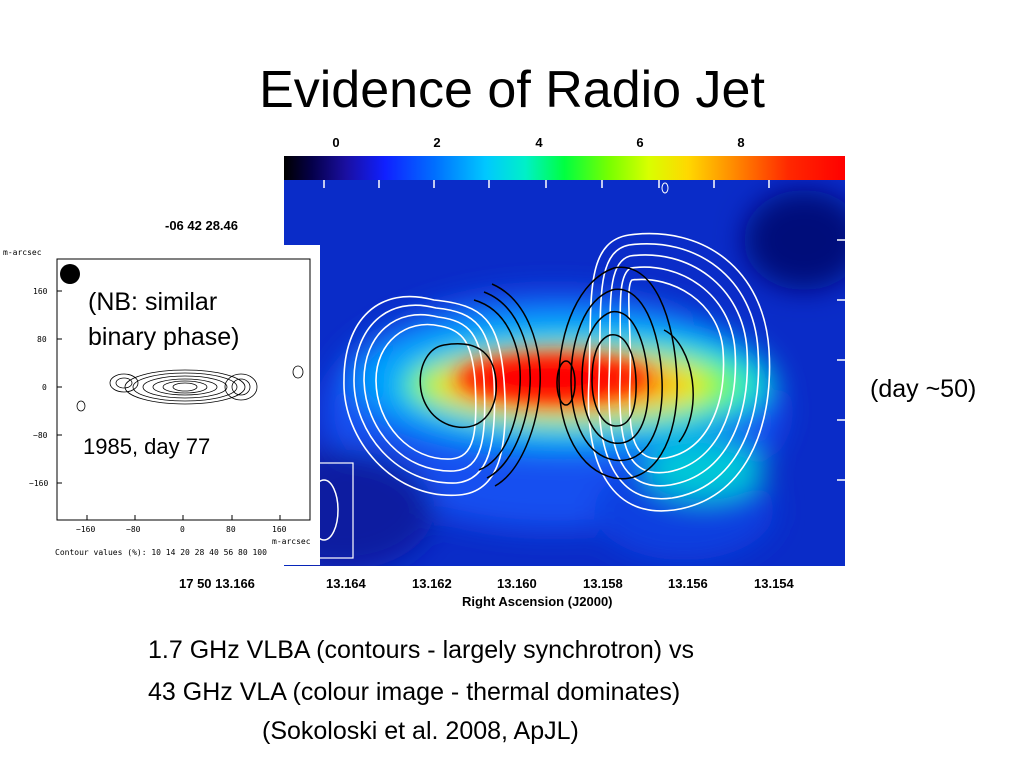 The image size is (1024, 768). I want to click on caption-line: (Sokoloski et al. 2008, ApJL), so click(420, 731).